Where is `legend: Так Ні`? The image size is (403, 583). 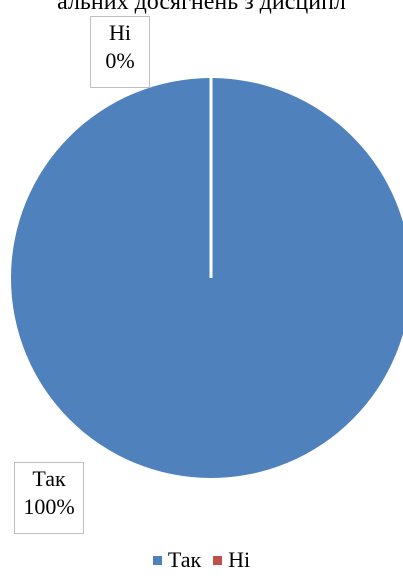
legend: Так Ні is located at coordinates (201, 560).